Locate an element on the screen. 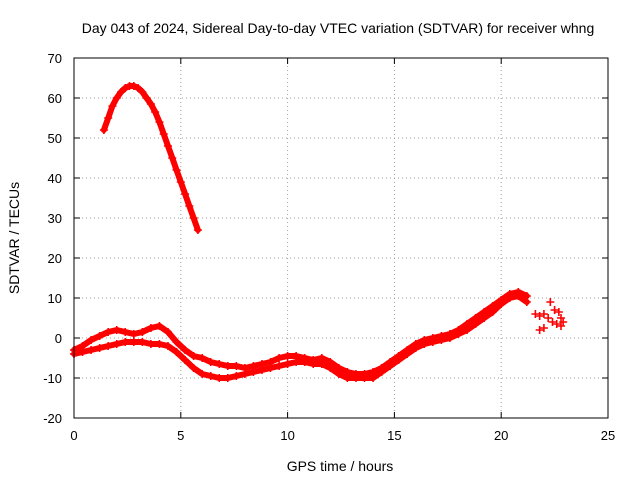 The width and height of the screenshot is (640, 480). x-tick-label: 15 is located at coordinates (394, 435).